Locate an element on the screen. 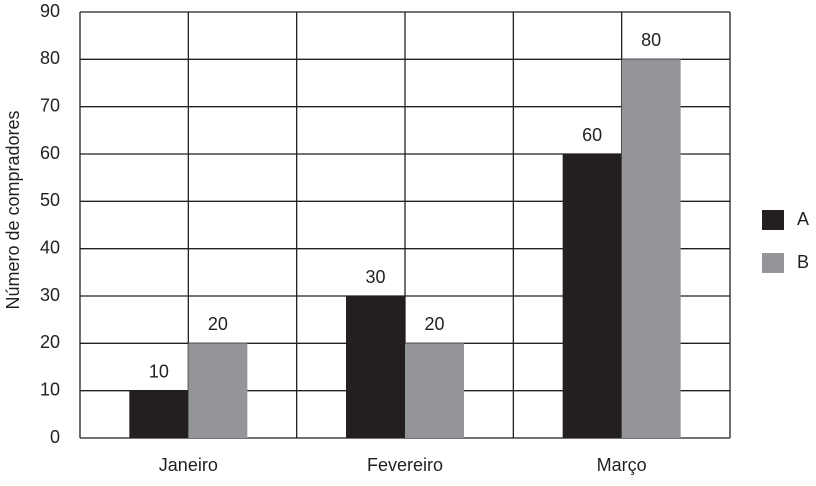 The image size is (816, 486). y-tick-label: 50 is located at coordinates (50, 200).